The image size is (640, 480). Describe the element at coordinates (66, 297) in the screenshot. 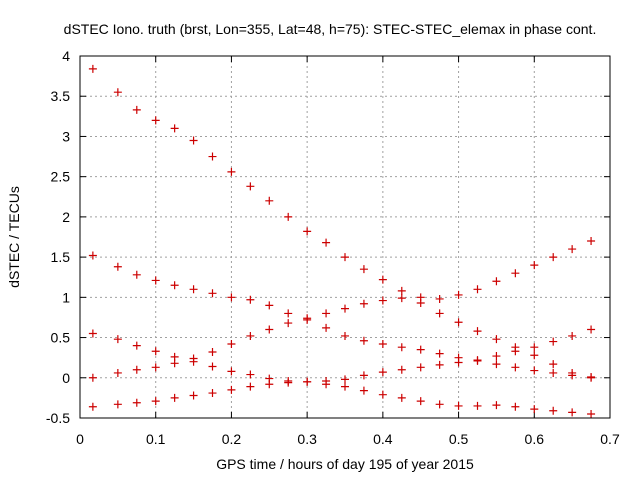

I see `y-tick-label: 1` at that location.